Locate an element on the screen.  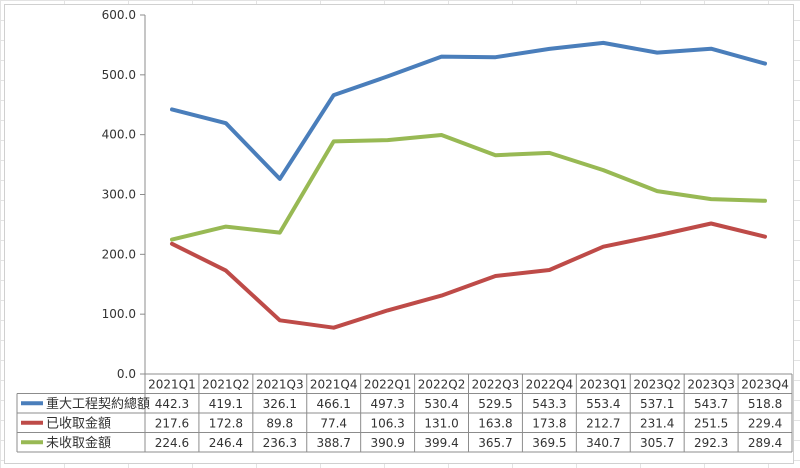
data-table-value: 442.3 is located at coordinates (172, 404).